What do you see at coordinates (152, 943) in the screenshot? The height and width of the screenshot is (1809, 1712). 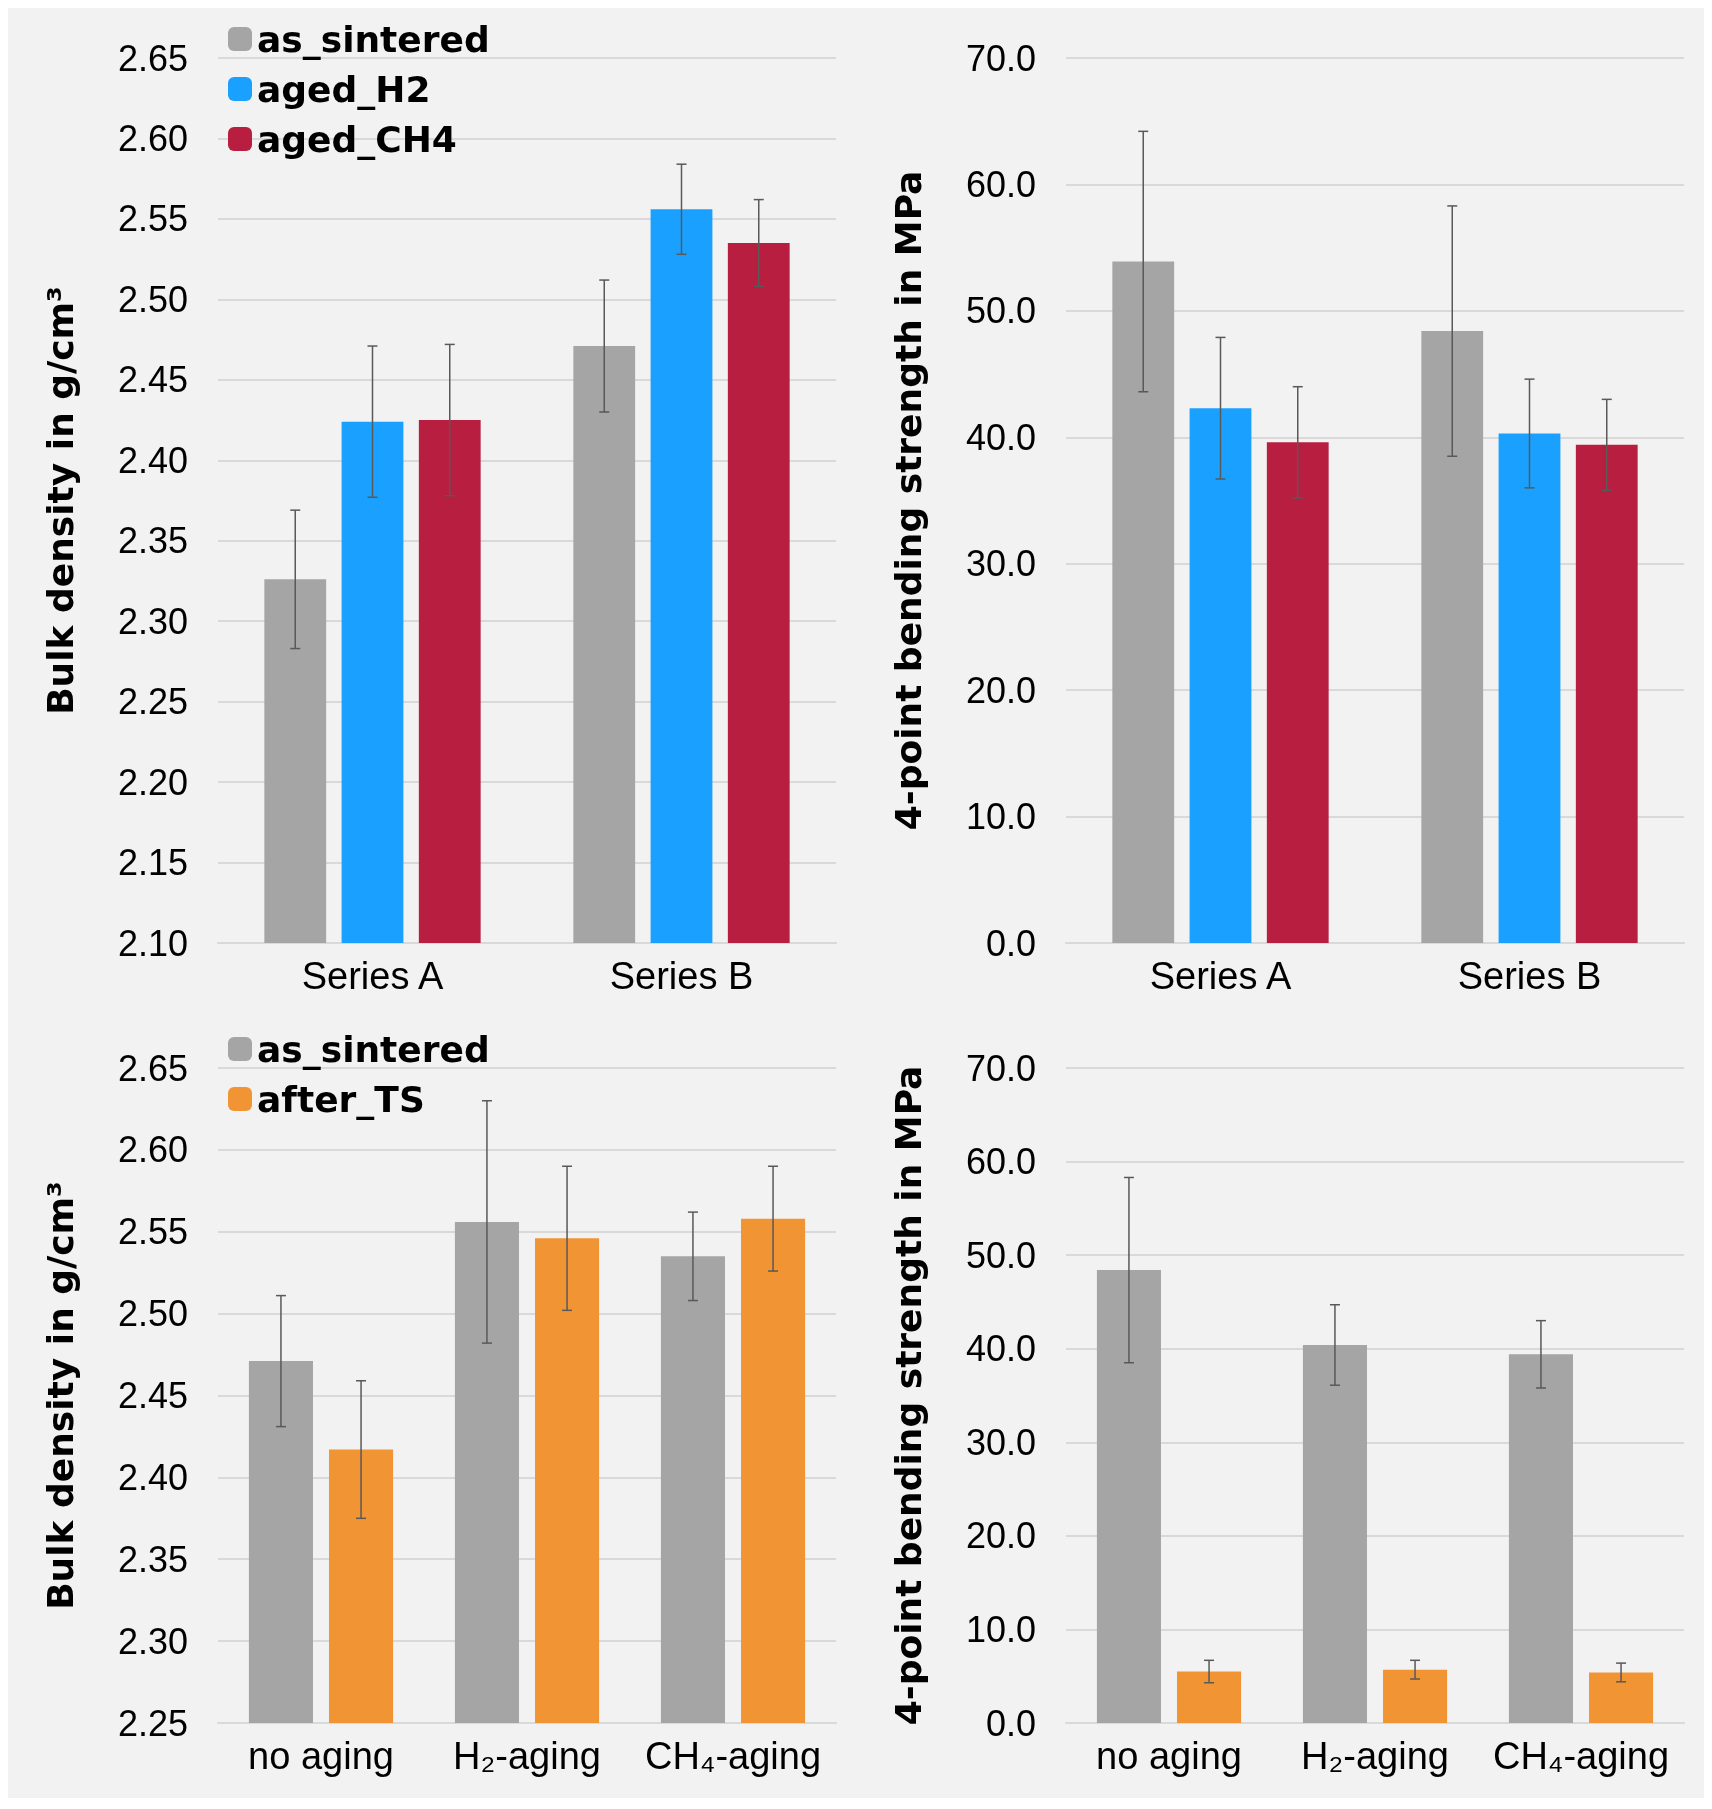 I see `y-tick-label: 2.10` at bounding box center [152, 943].